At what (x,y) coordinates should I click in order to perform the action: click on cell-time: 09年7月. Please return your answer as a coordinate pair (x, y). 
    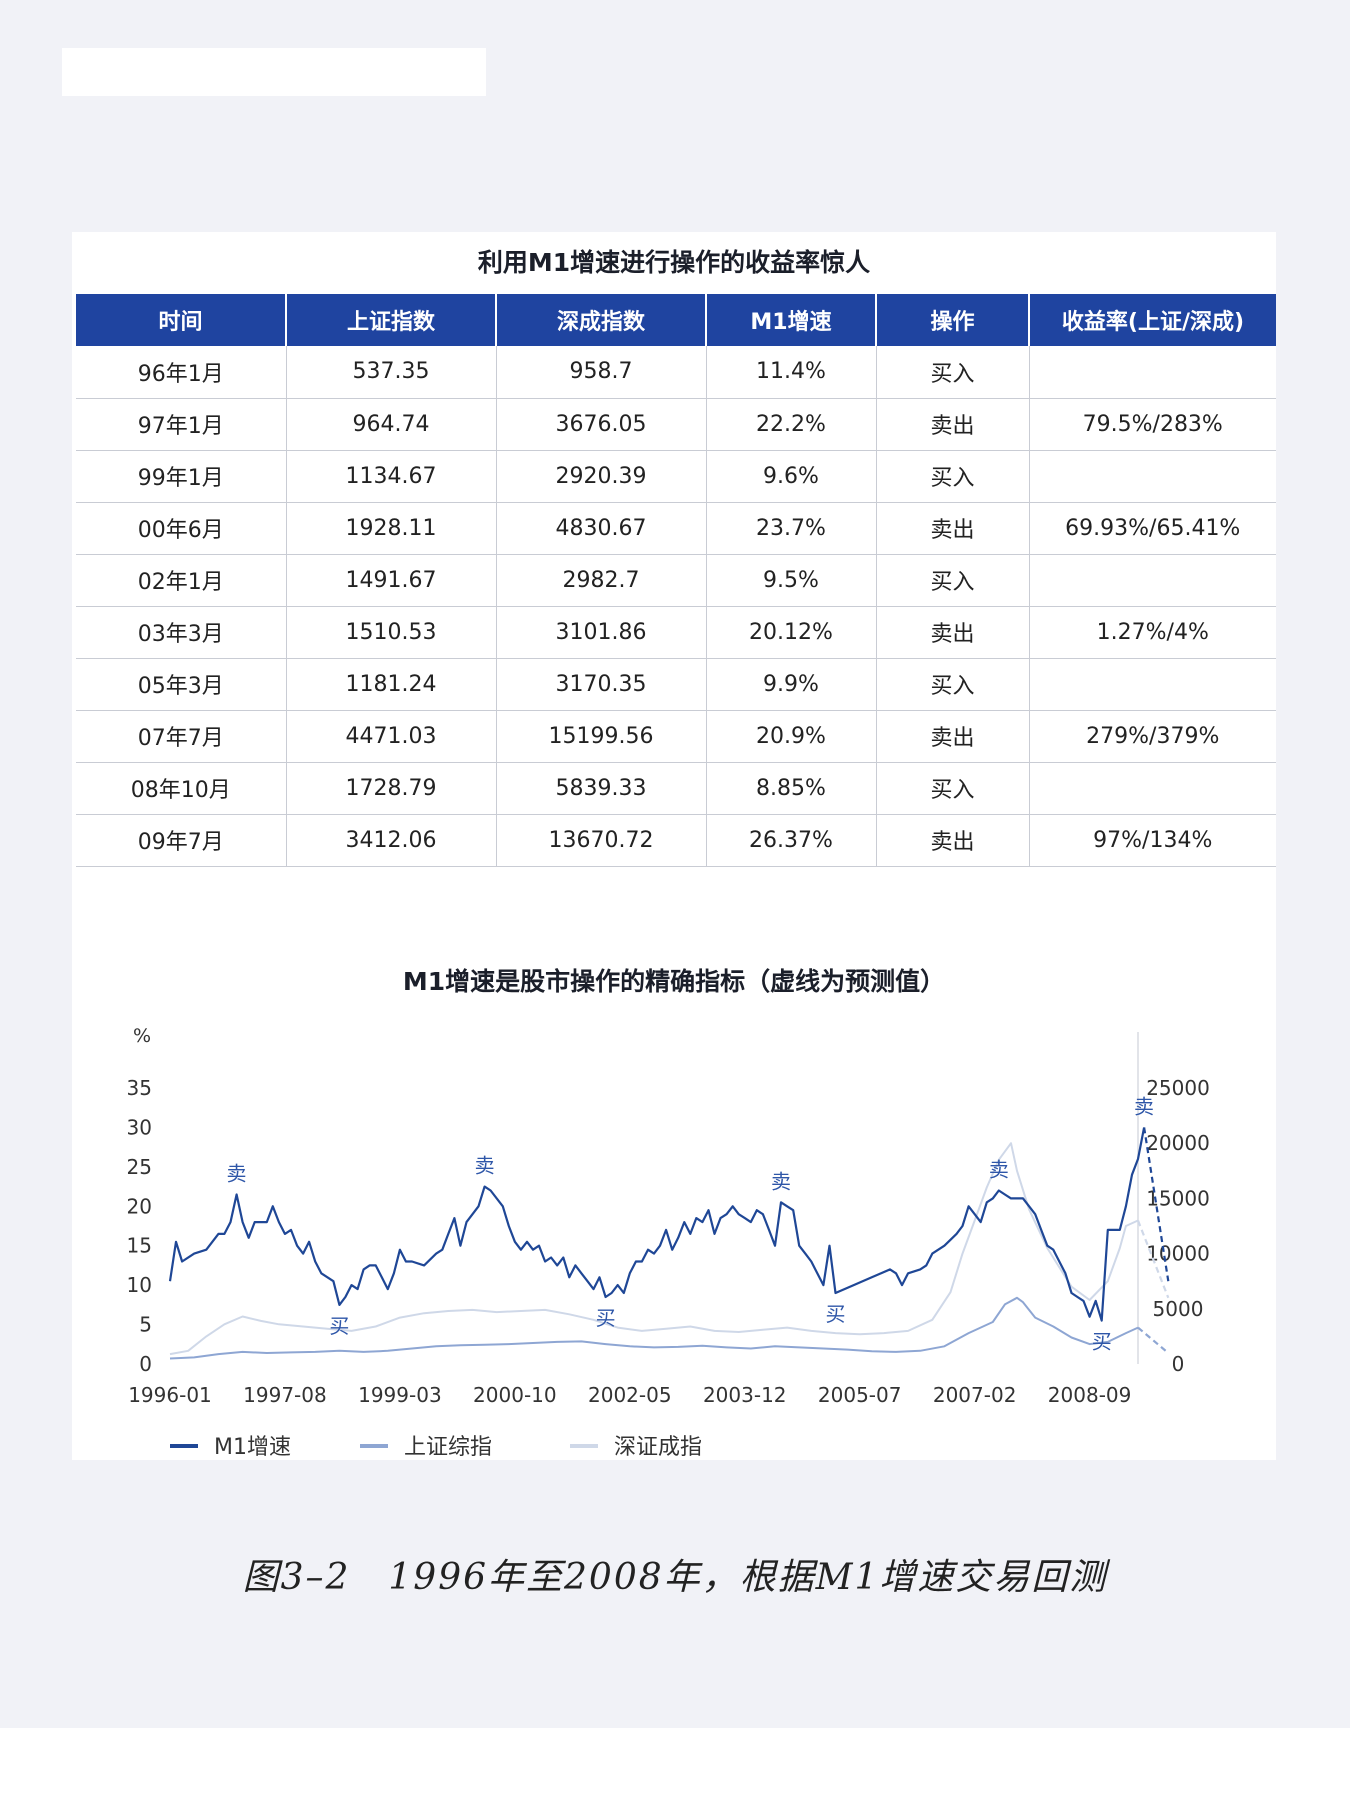
    Looking at the image, I should click on (181, 840).